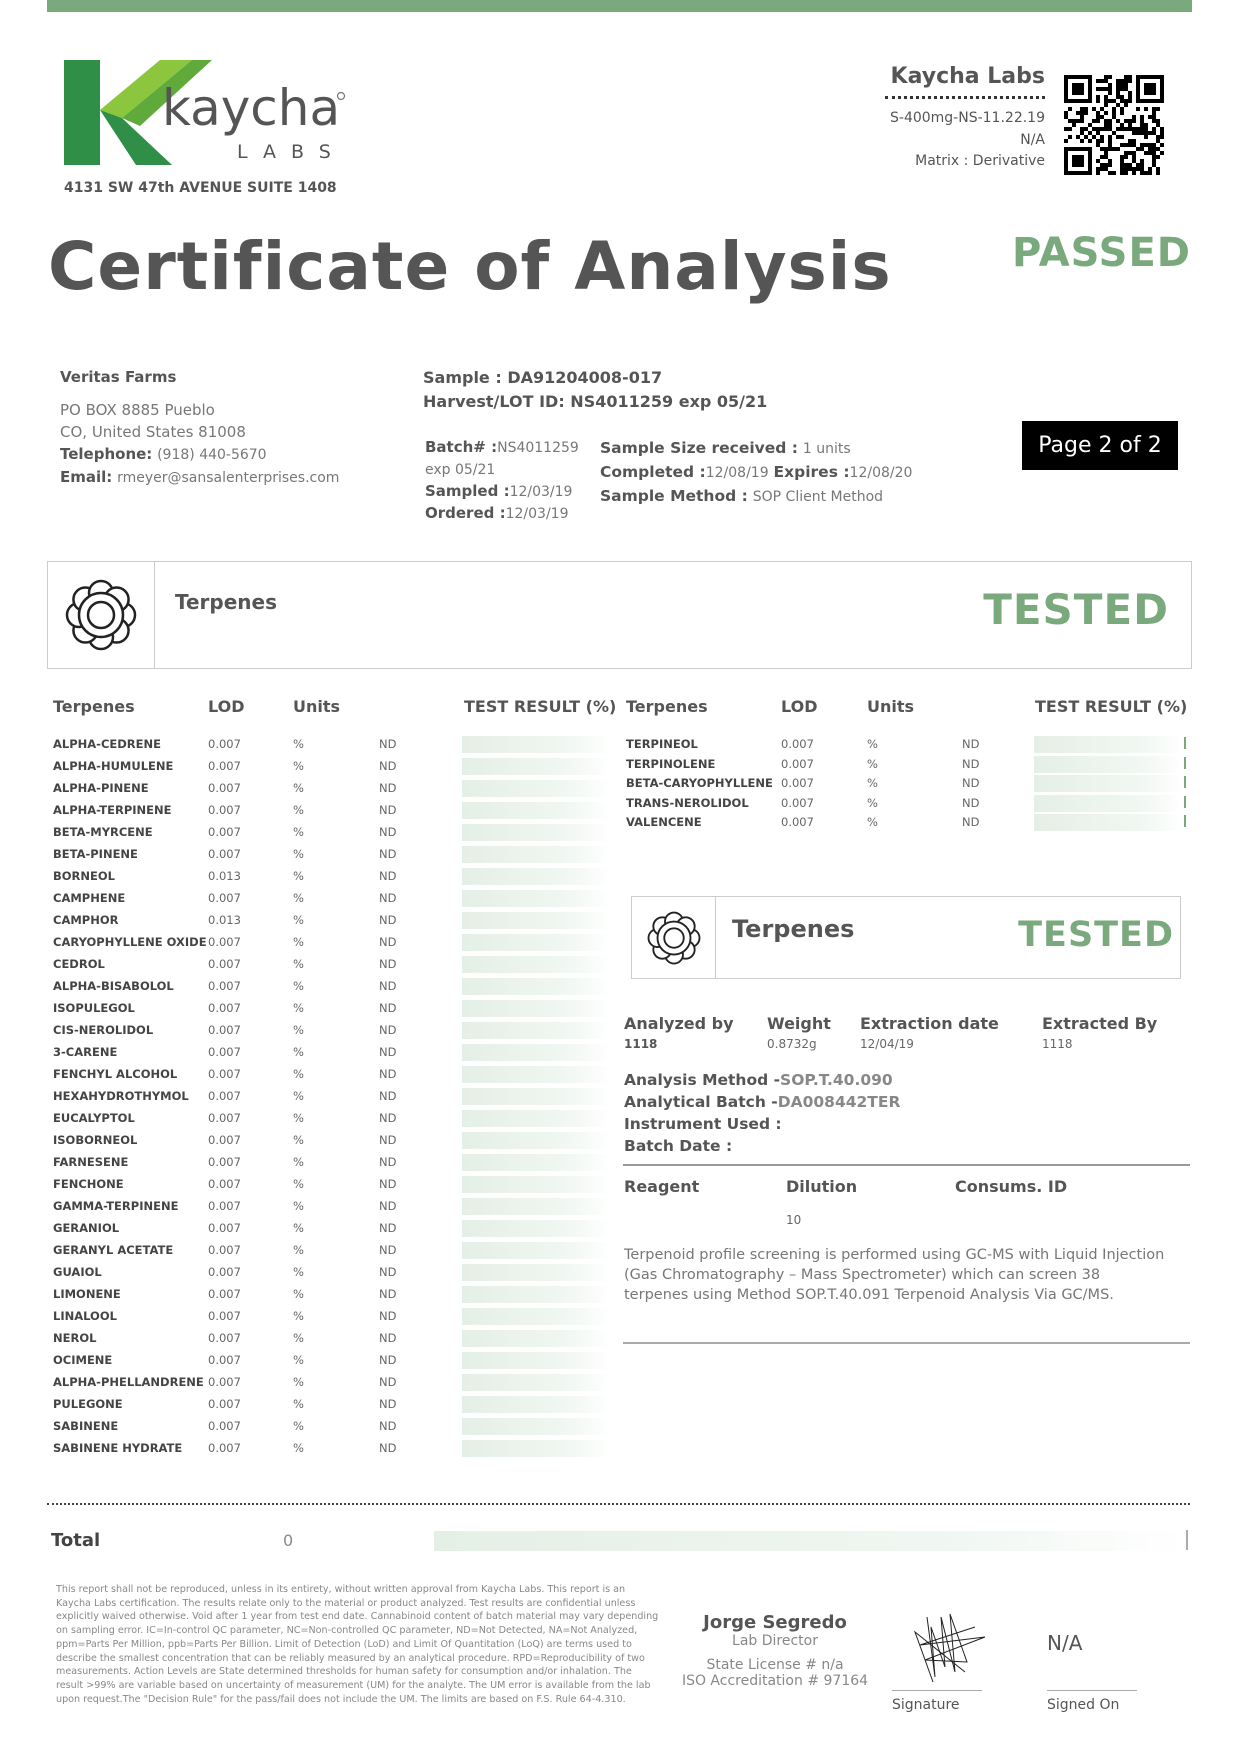 This screenshot has width=1241, height=1754. I want to click on telephone-label: Telephone:, so click(106, 454).